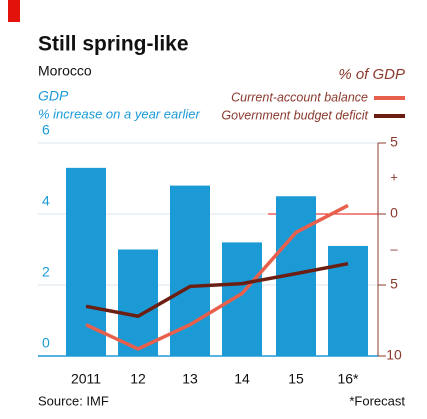 The height and width of the screenshot is (419, 427). I want to click on sign: +, so click(394, 176).